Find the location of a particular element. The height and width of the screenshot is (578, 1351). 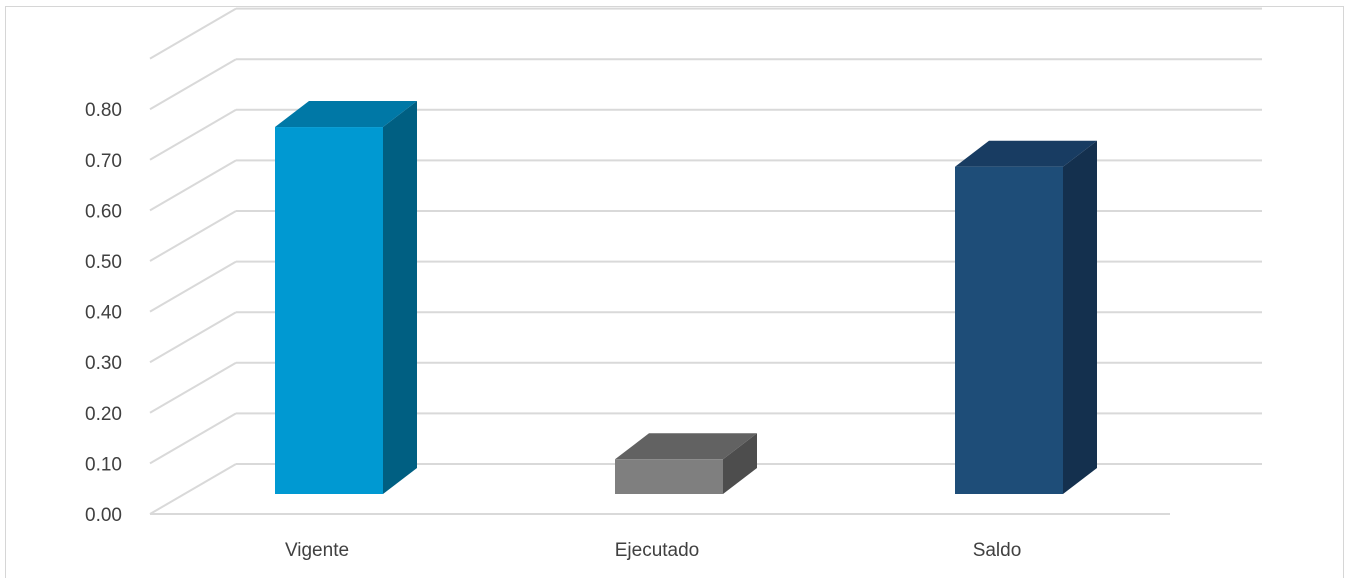

y-tick-label: 0.20 is located at coordinates (103, 414).